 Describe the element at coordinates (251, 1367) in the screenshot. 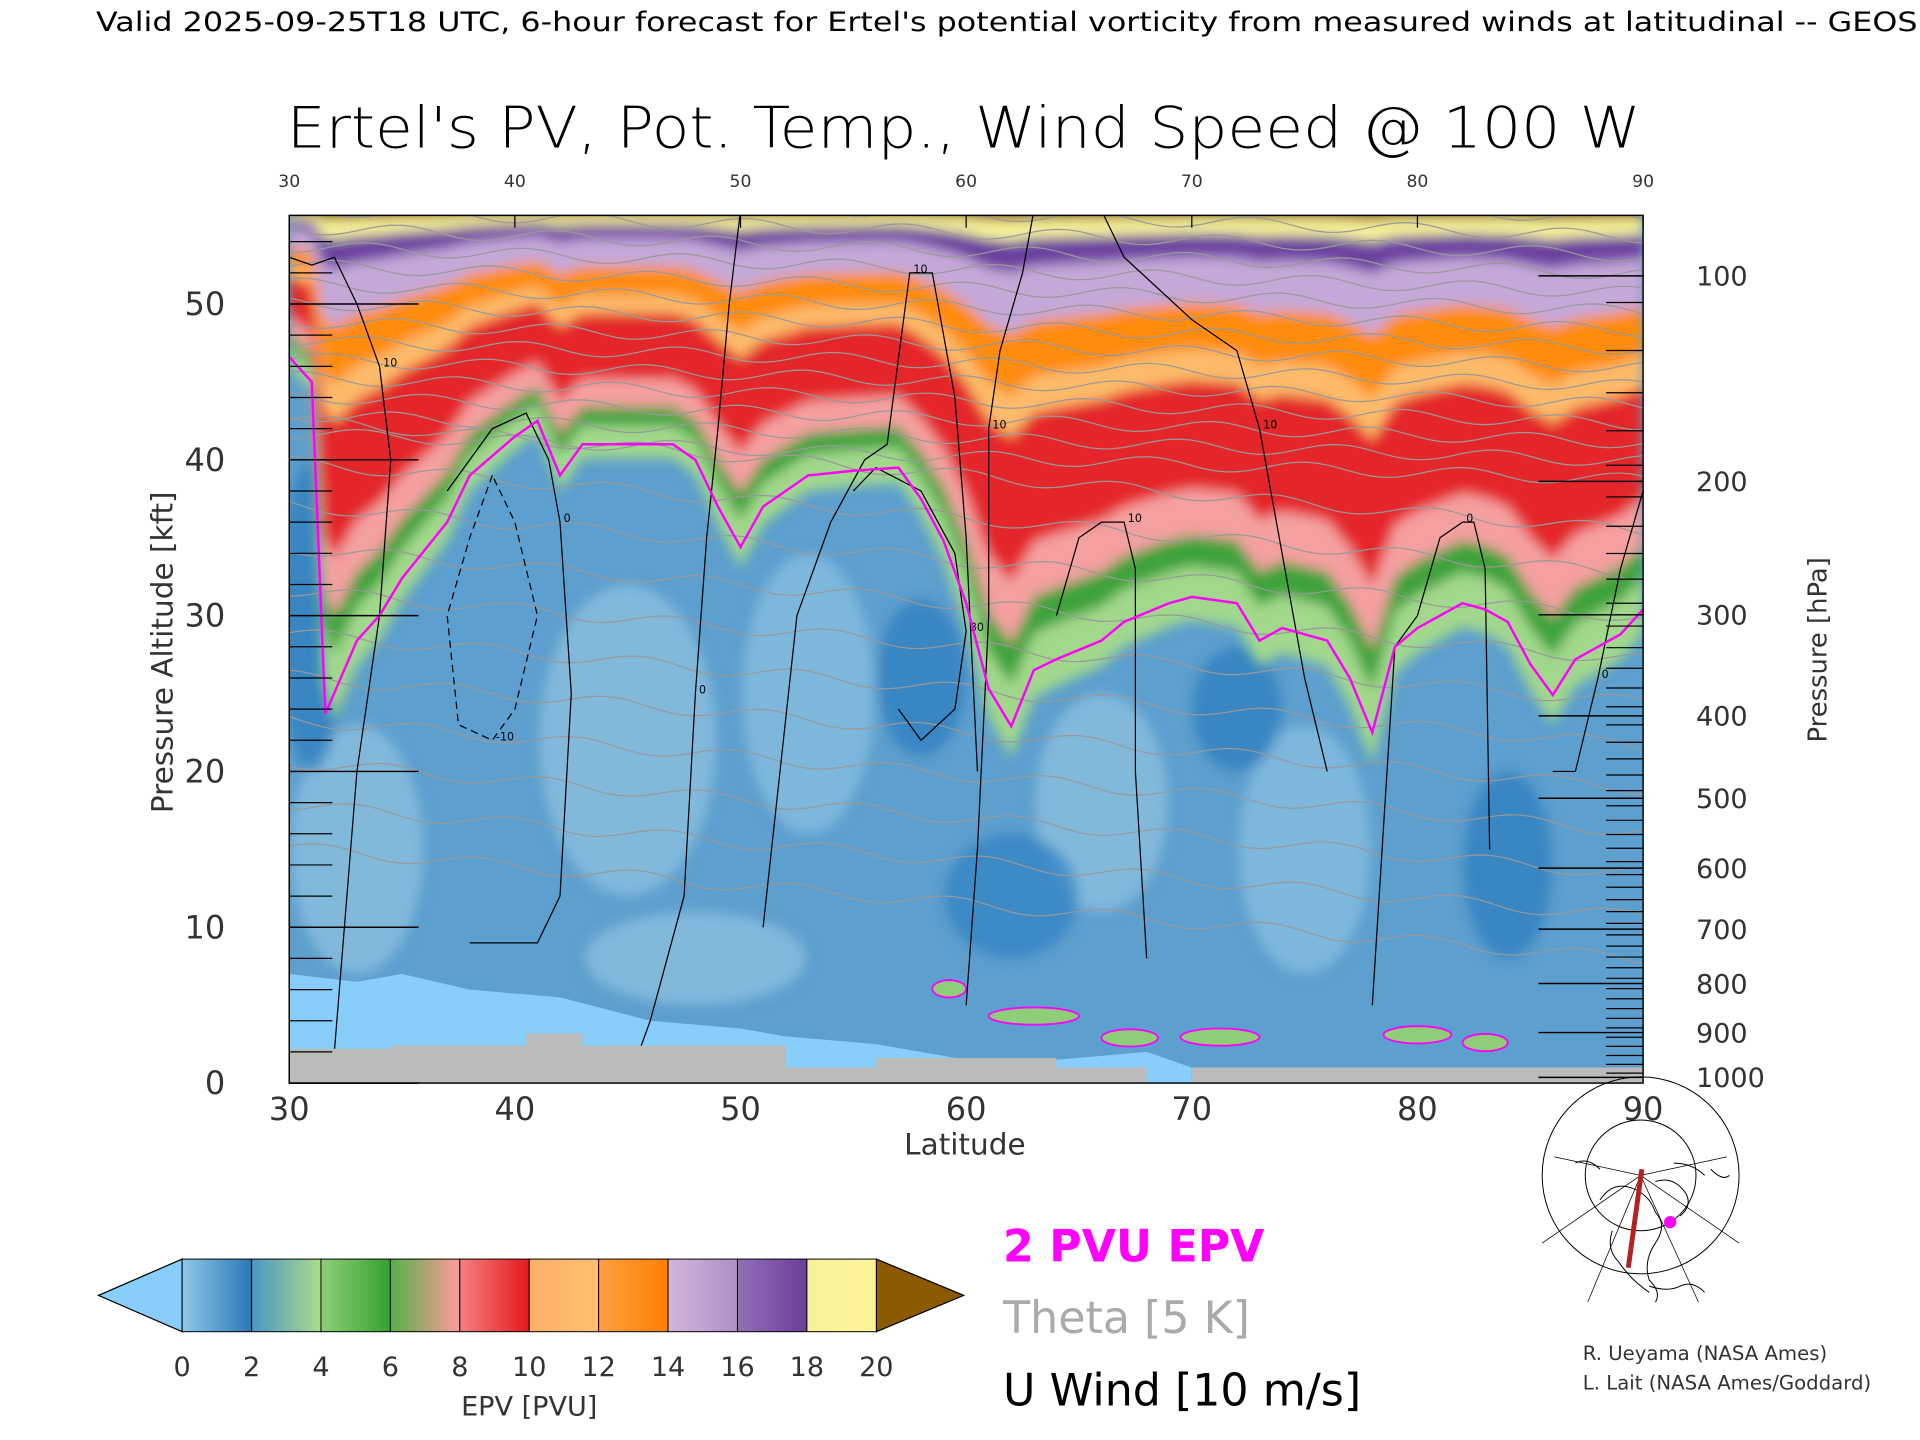

I see `colorbar-tick-label: 2` at that location.